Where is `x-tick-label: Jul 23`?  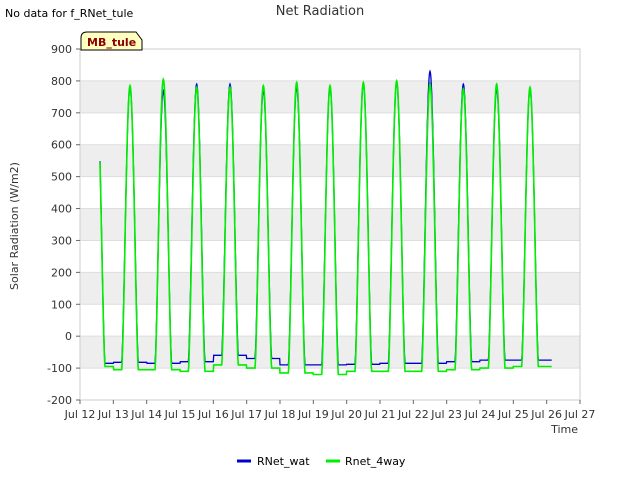 x-tick-label: Jul 23 is located at coordinates (446, 414).